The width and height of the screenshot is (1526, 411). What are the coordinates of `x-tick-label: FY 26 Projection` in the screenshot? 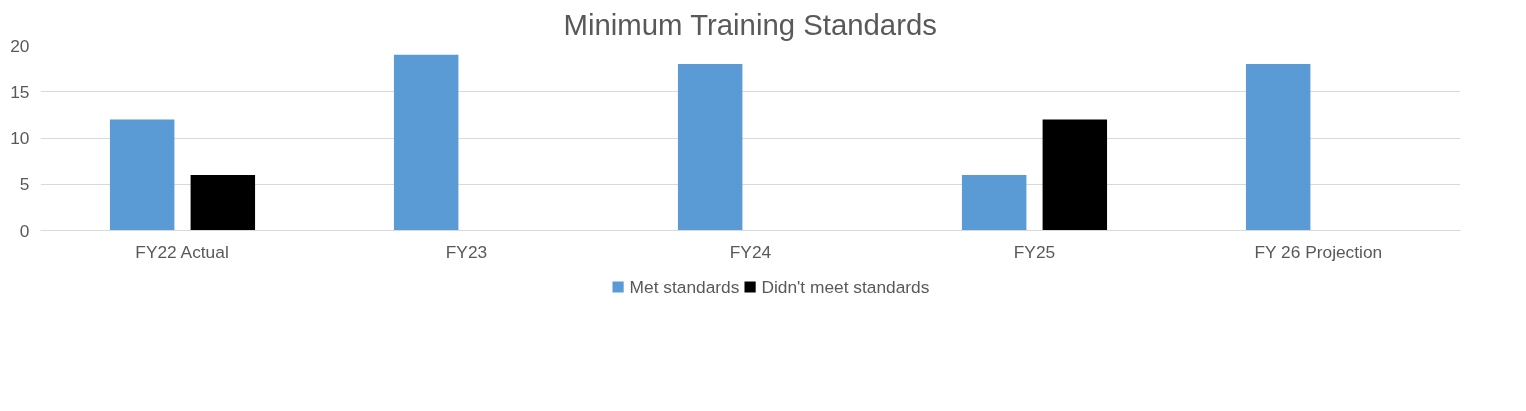 It's located at (1318, 251).